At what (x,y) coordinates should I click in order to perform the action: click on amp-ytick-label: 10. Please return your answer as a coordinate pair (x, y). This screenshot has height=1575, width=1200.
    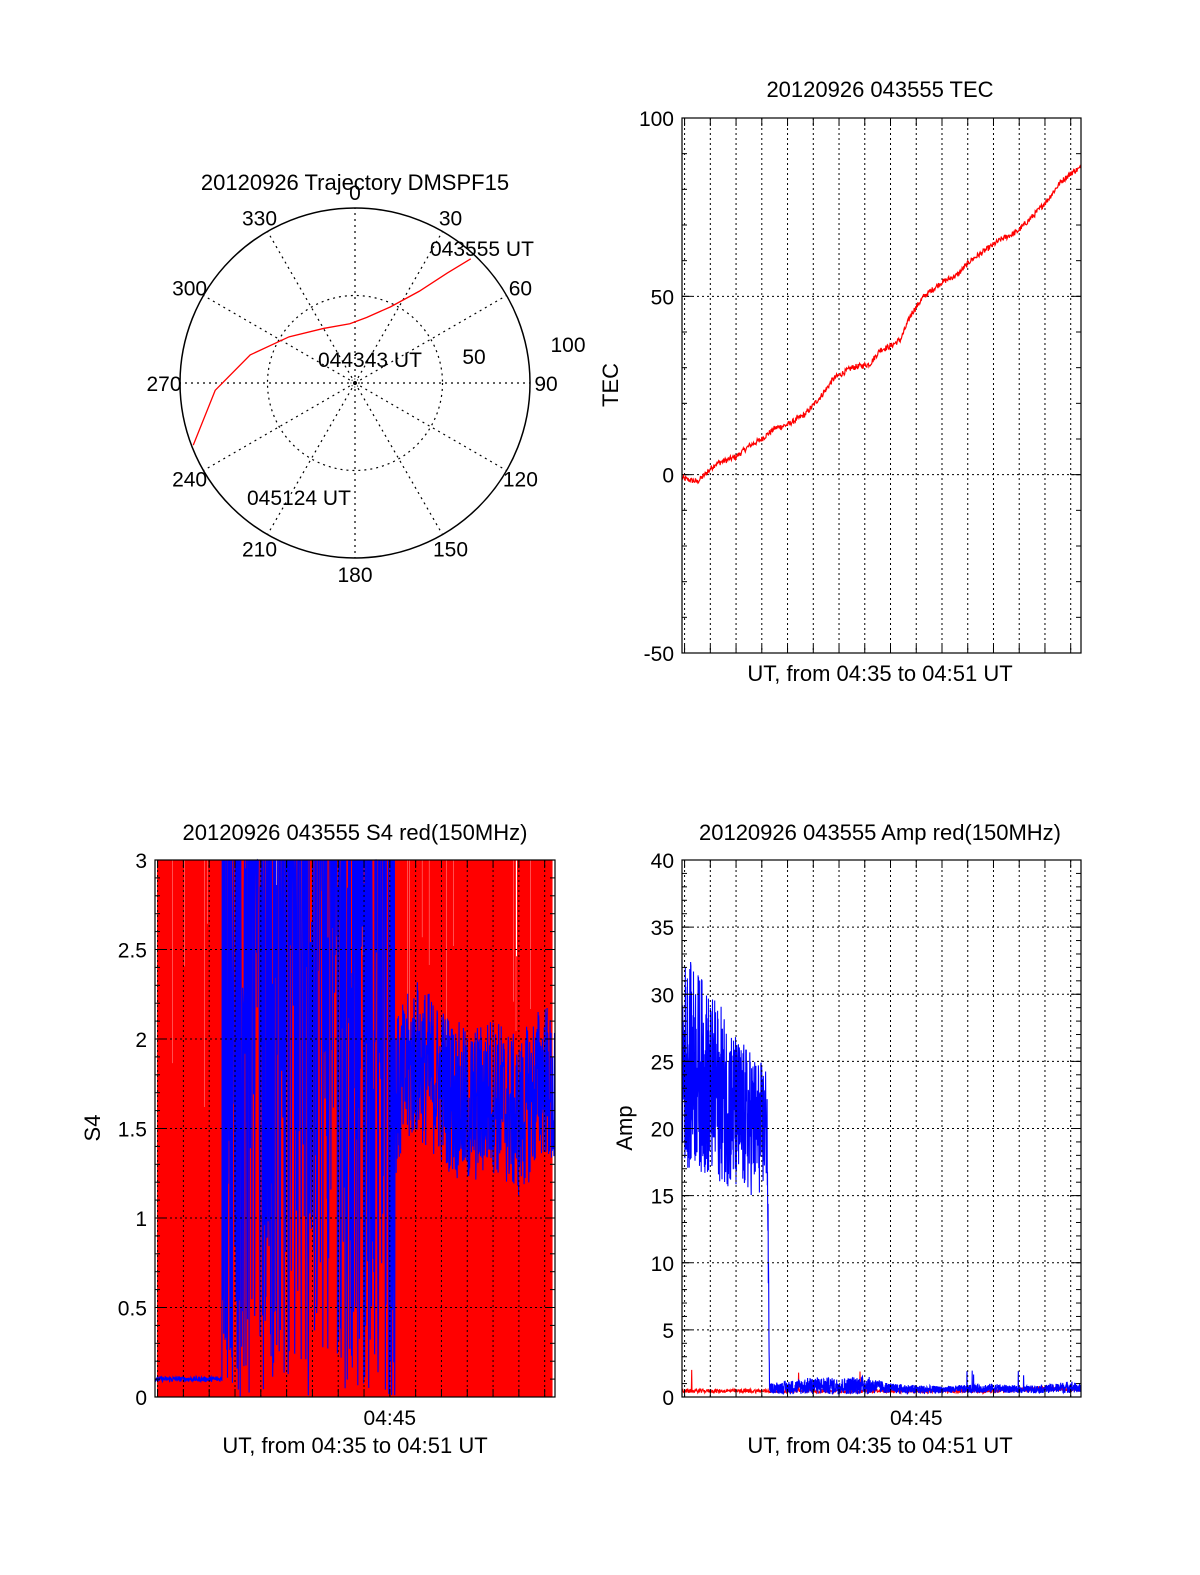
    Looking at the image, I should click on (662, 1264).